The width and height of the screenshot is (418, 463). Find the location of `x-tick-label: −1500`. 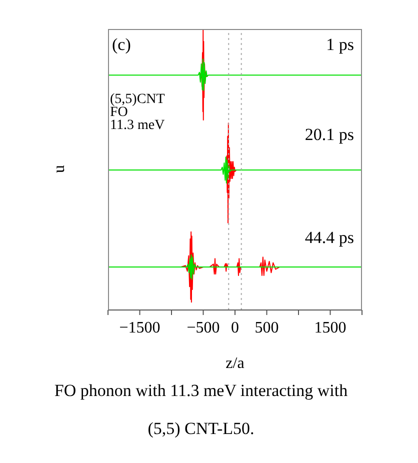

x-tick-label: −1500 is located at coordinates (139, 327).